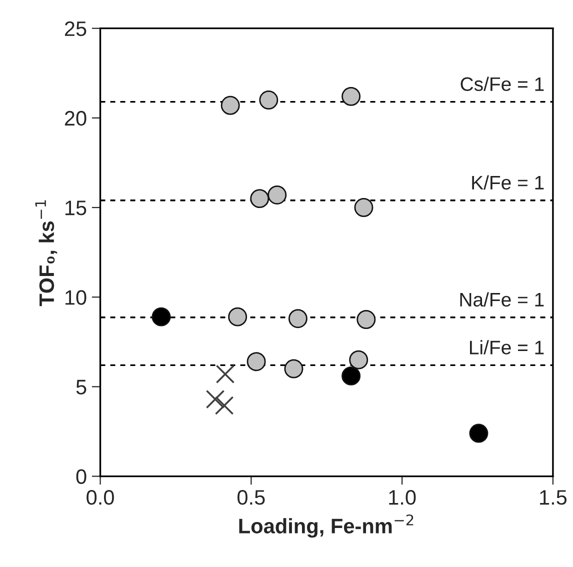 The height and width of the screenshot is (567, 573). What do you see at coordinates (75, 118) in the screenshot?
I see `y-tick-label: 20` at bounding box center [75, 118].